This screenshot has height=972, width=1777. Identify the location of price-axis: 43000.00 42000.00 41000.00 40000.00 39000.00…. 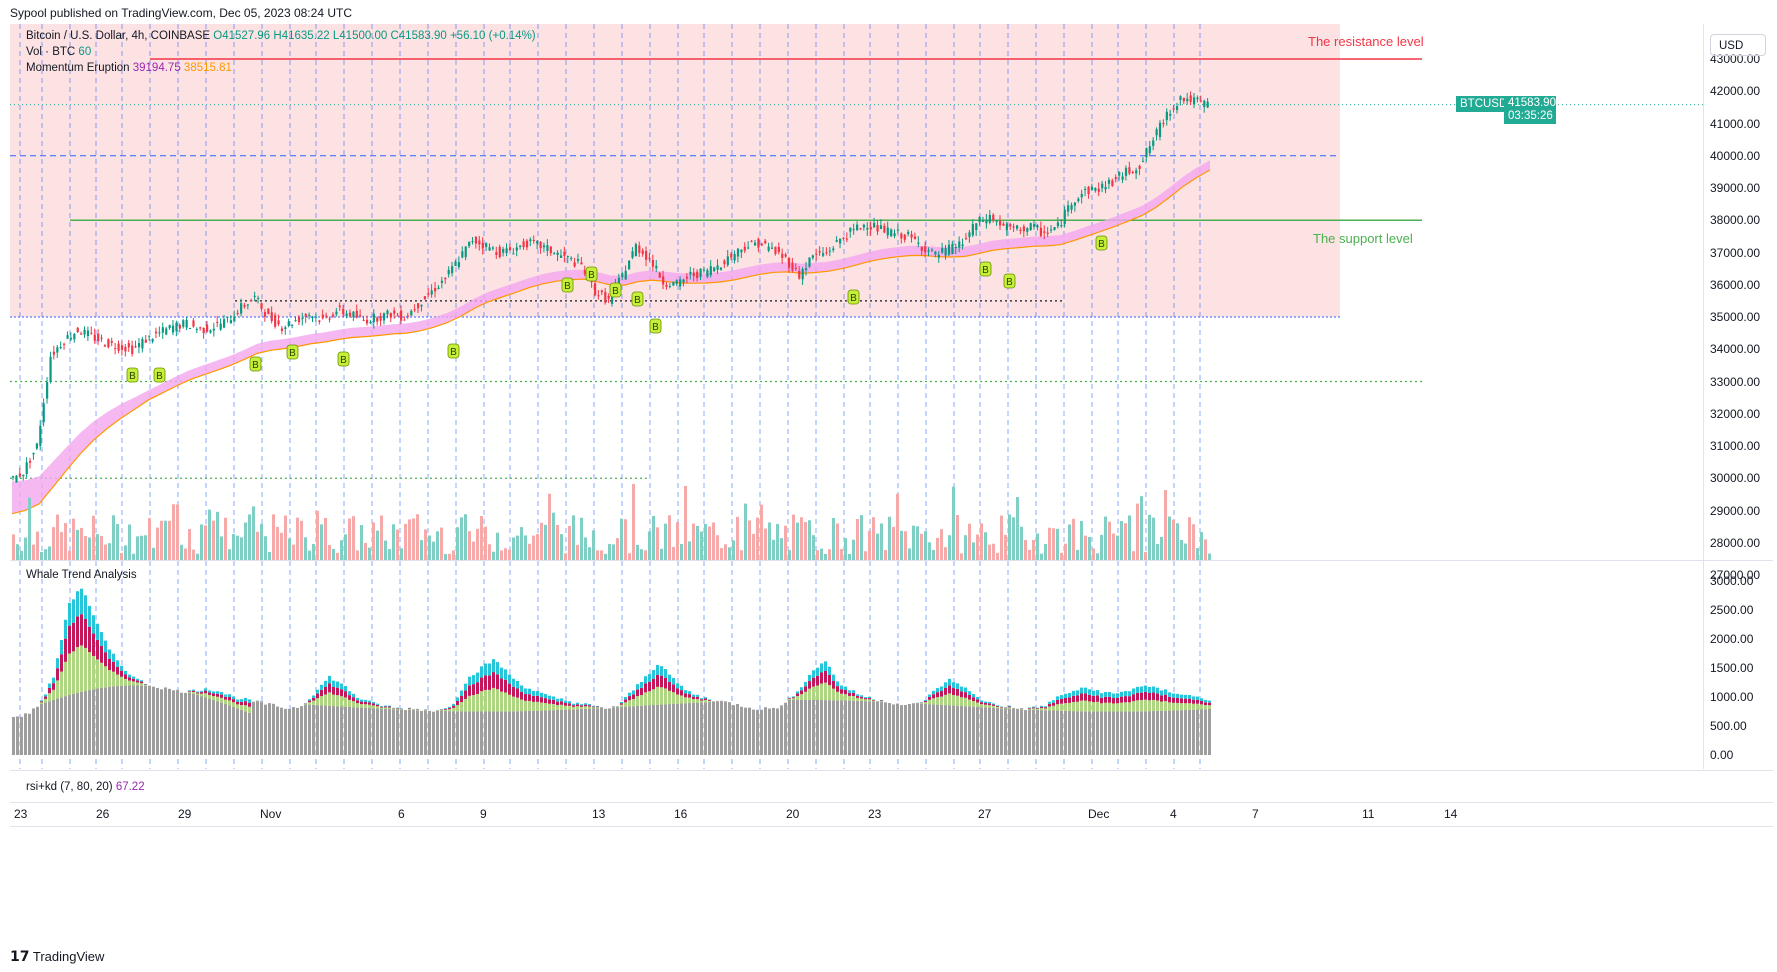
(1738, 303).